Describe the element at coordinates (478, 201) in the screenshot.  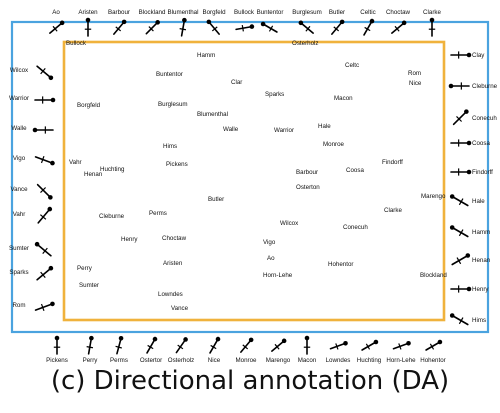
I see `right-label-hale: Hale` at that location.